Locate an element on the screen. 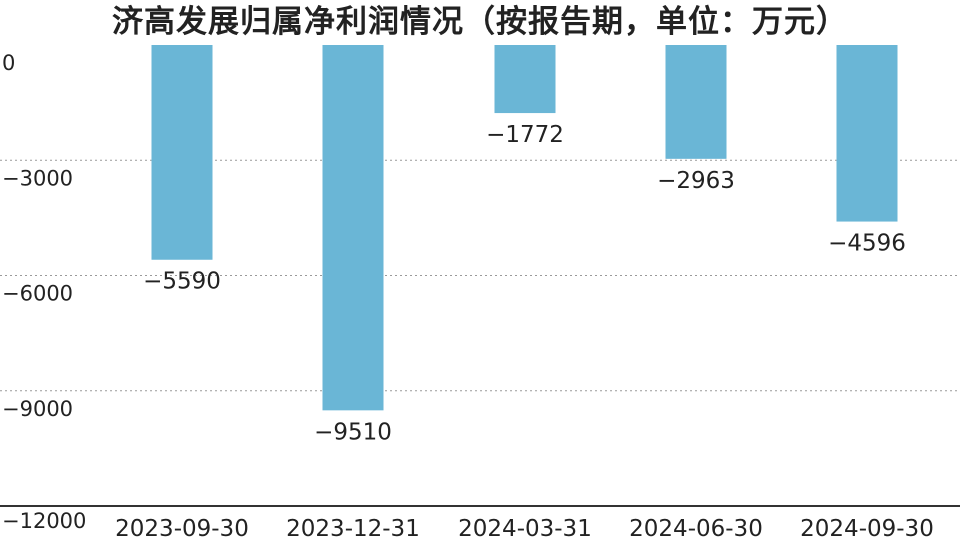 This screenshot has width=960, height=540. chart-title: 济高发展归属净利润情况（按报告期，单位：万元） is located at coordinates (480, 22).